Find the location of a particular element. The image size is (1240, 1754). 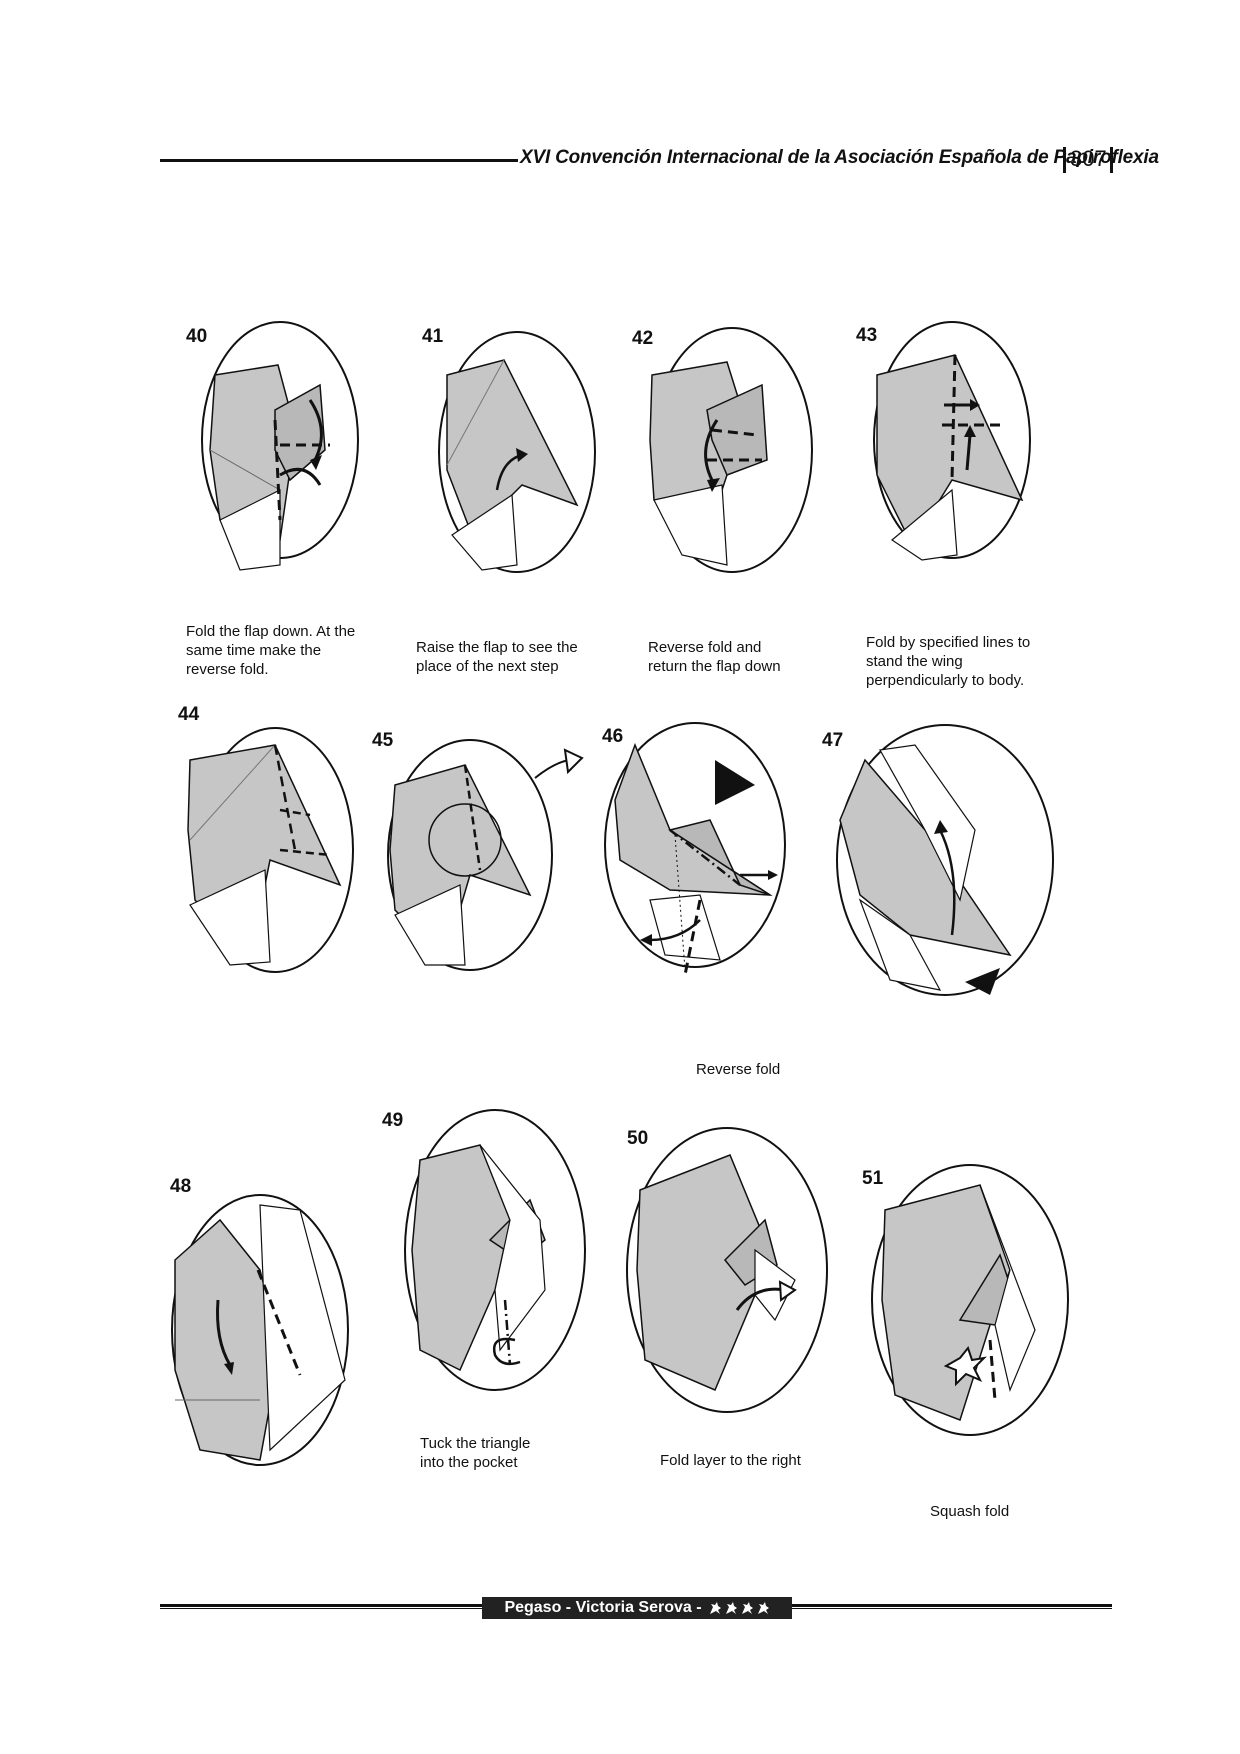

step-44-diagram is located at coordinates (270, 850).